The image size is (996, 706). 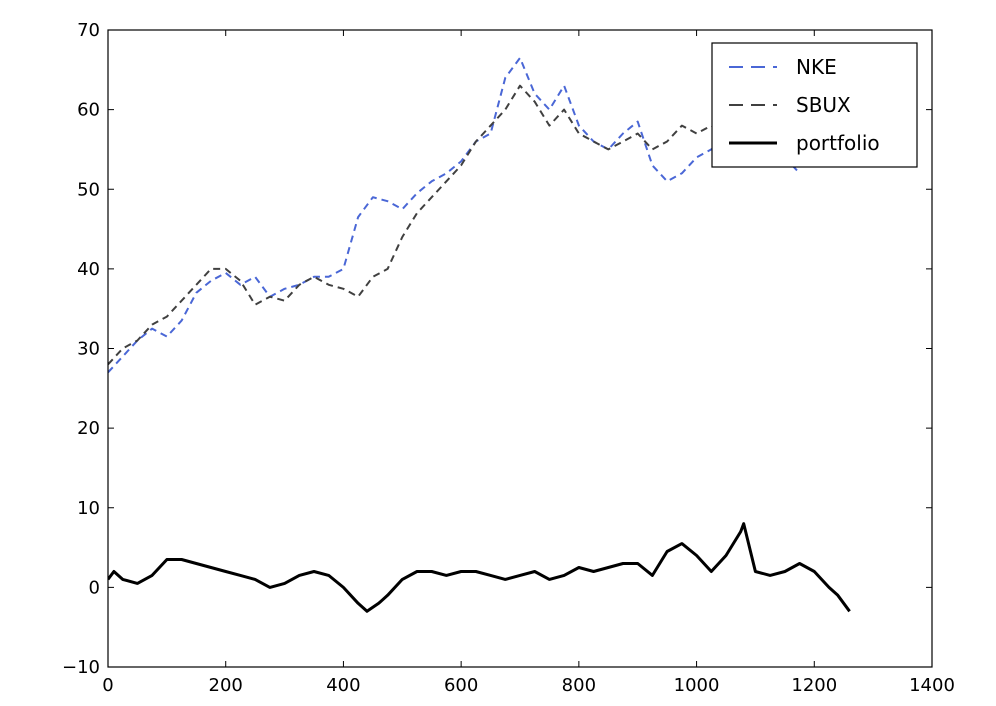 What do you see at coordinates (88, 508) in the screenshot?
I see `y-tick-label: 10` at bounding box center [88, 508].